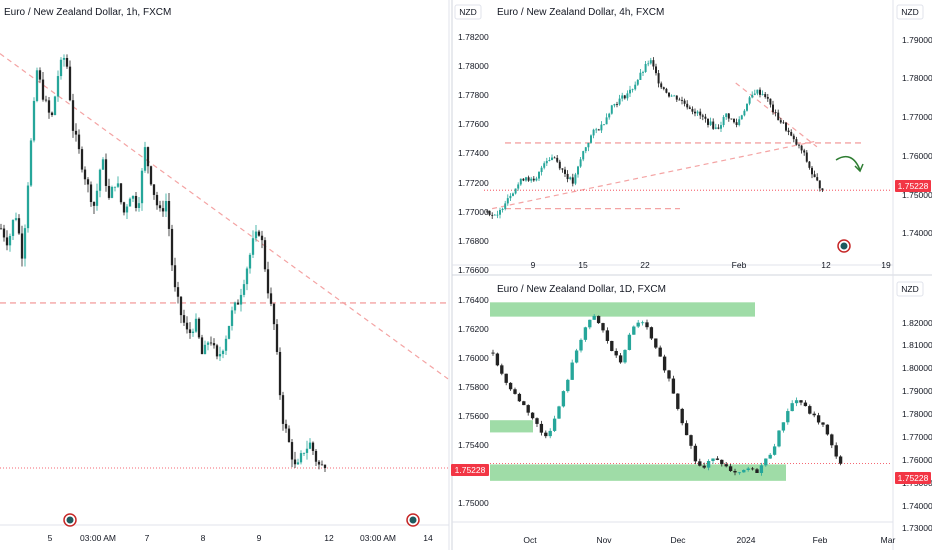 This screenshot has height=550, width=932. Describe the element at coordinates (844, 246) in the screenshot. I see `event-marker-icon` at that location.